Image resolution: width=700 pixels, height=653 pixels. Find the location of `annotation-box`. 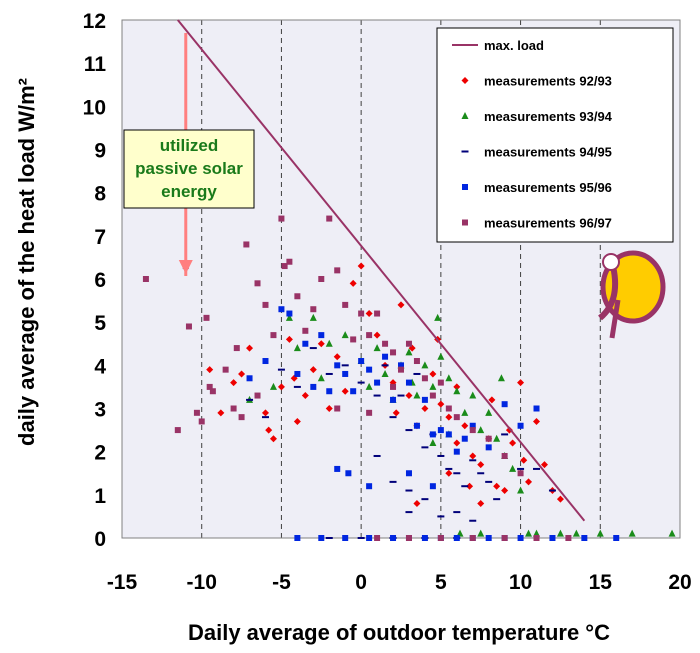

annotation-box is located at coordinates (189, 169).